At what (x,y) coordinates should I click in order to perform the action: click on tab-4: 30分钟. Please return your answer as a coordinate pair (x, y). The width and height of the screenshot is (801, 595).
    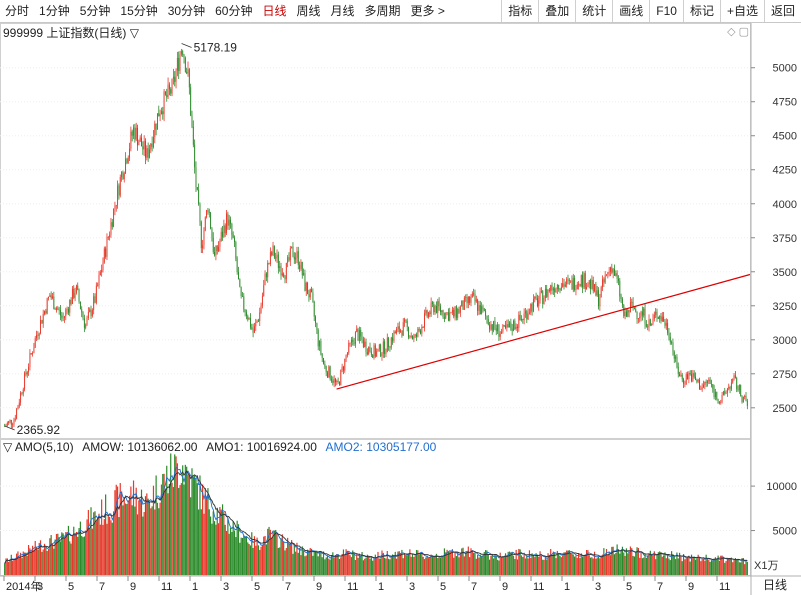
    Looking at the image, I should click on (186, 11).